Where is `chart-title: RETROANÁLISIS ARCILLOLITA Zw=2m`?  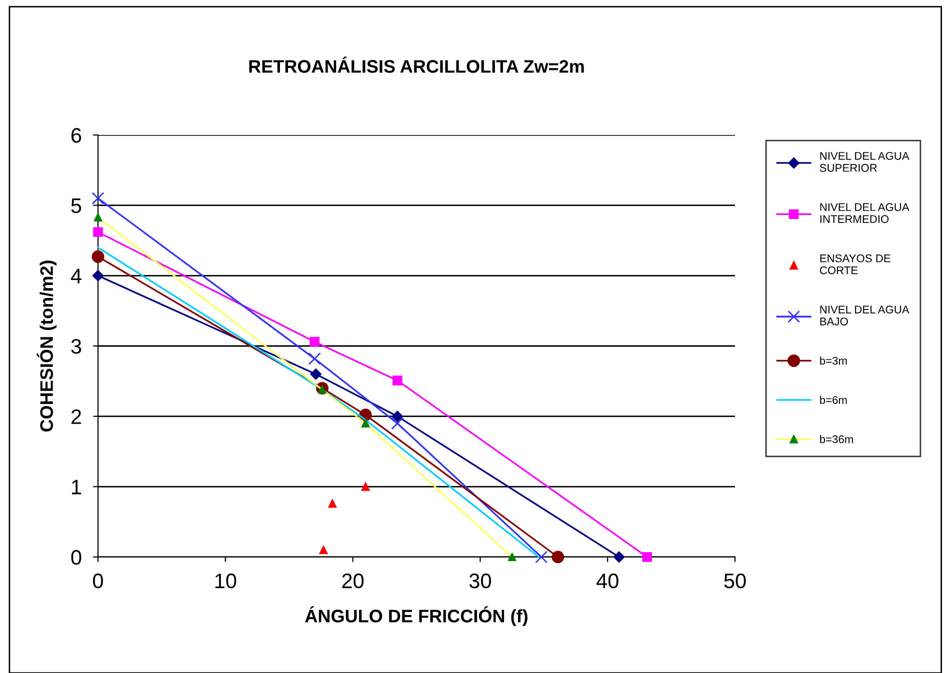 chart-title: RETROANÁLISIS ARCILLOLITA Zw=2m is located at coordinates (416, 64).